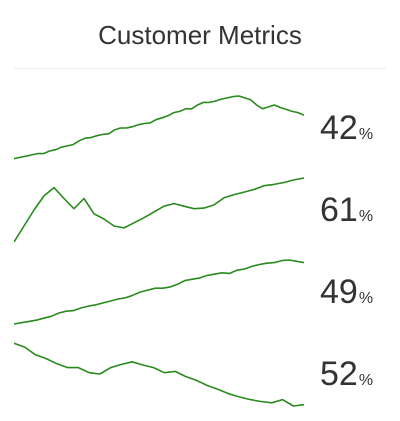 The image size is (400, 421). What do you see at coordinates (339, 374) in the screenshot?
I see `metric-number: 52` at bounding box center [339, 374].